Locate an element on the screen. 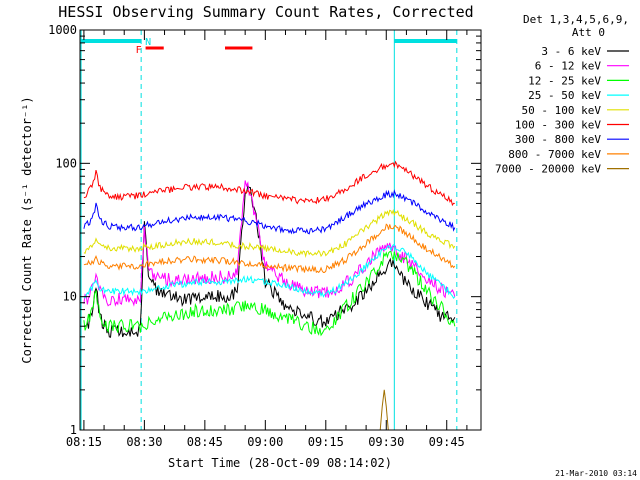 This screenshot has height=480, width=640. x-tick-label-2: 08:45 is located at coordinates (205, 442).